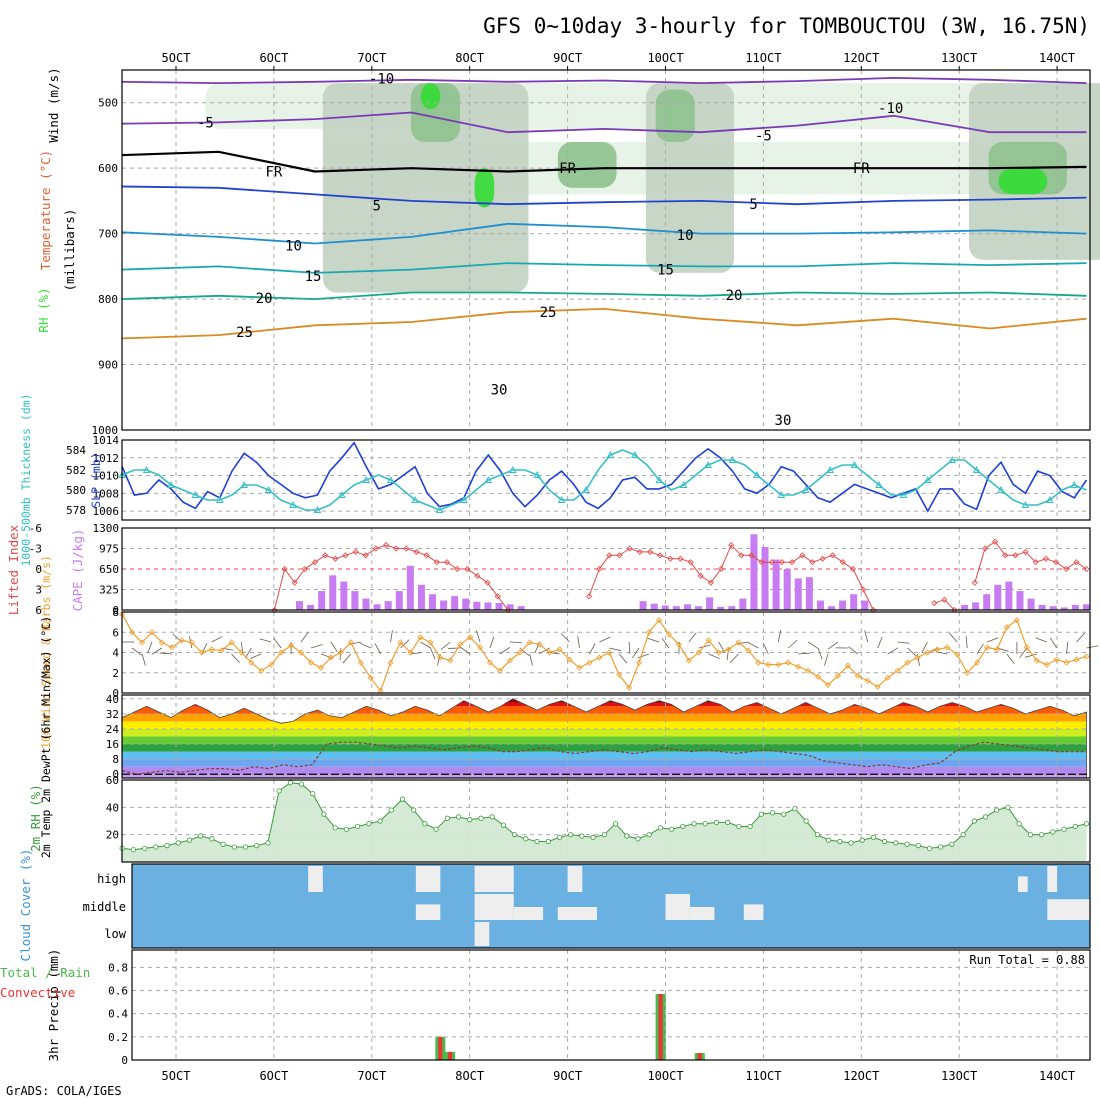  I want to click on dewpoint-line, so click(604, 758).